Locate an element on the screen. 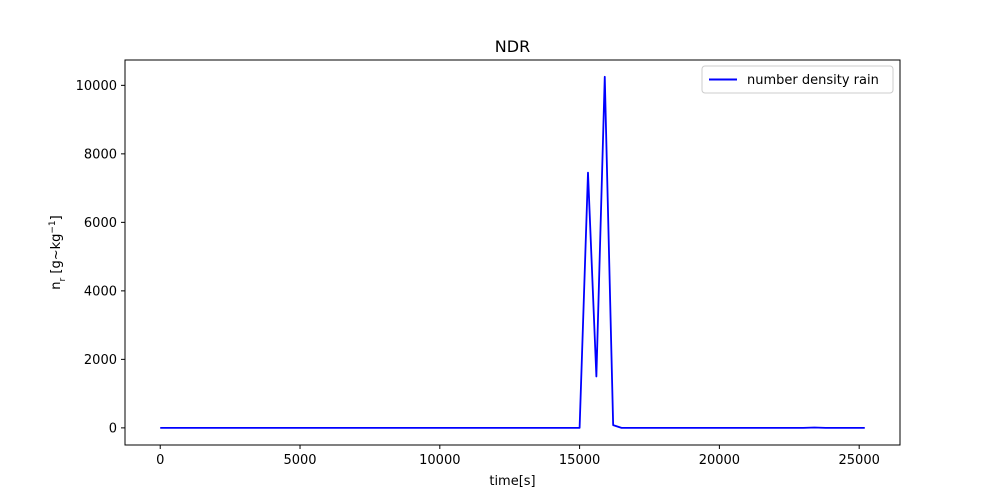 The height and width of the screenshot is (500, 1000). y-axis-label: nr [g~kg−1] is located at coordinates (58, 252).